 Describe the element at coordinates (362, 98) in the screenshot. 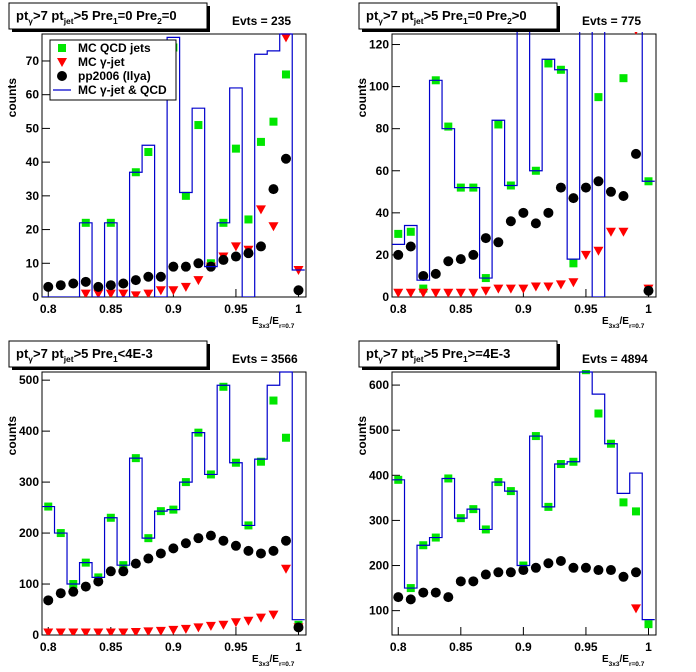

I see `y-axis-label: counts` at that location.